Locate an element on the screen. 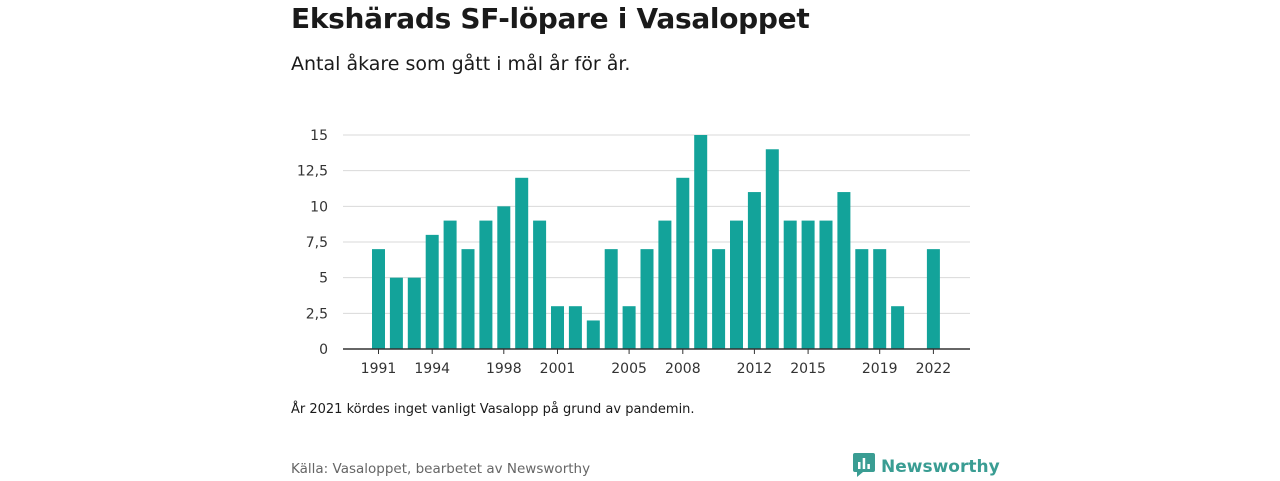 Image resolution: width=1280 pixels, height=481 pixels. bar-2010 is located at coordinates (719, 299).